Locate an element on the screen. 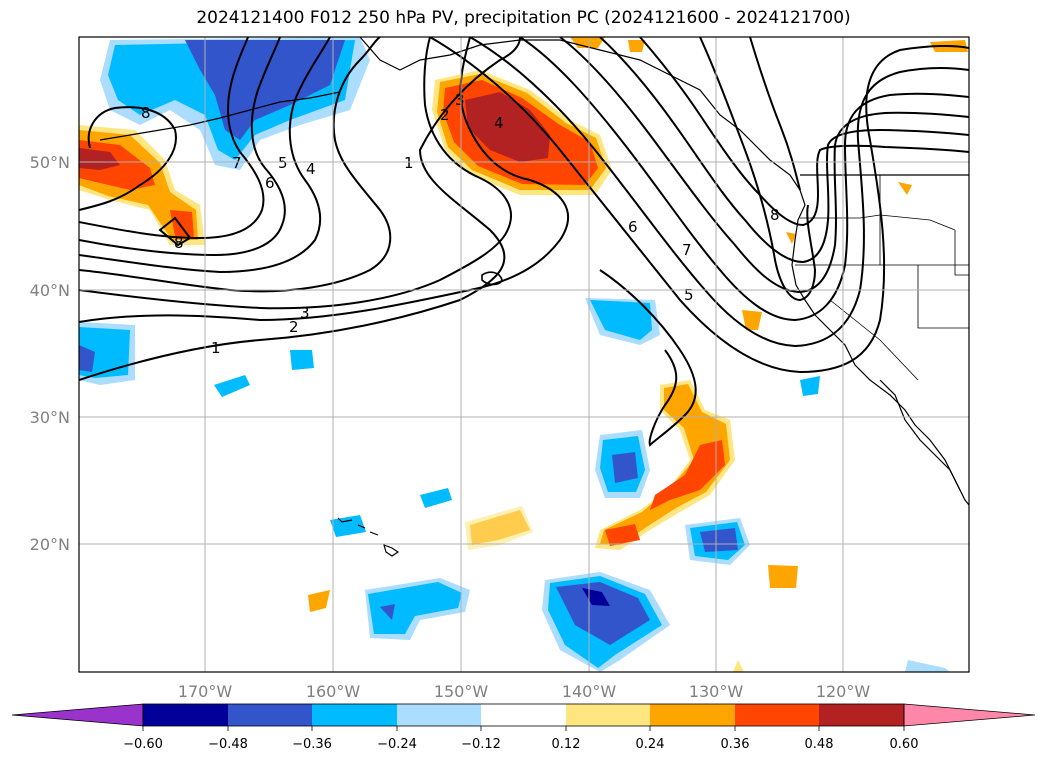 The height and width of the screenshot is (765, 1047). longitude-labels: 170°W 160°W 150°W 140°W 130°W 120°W is located at coordinates (524, 691).